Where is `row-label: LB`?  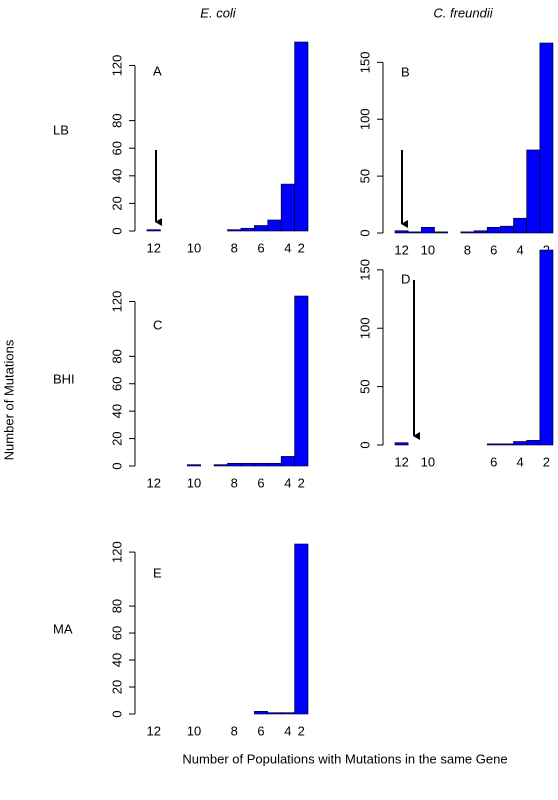 row-label: LB is located at coordinates (61, 129).